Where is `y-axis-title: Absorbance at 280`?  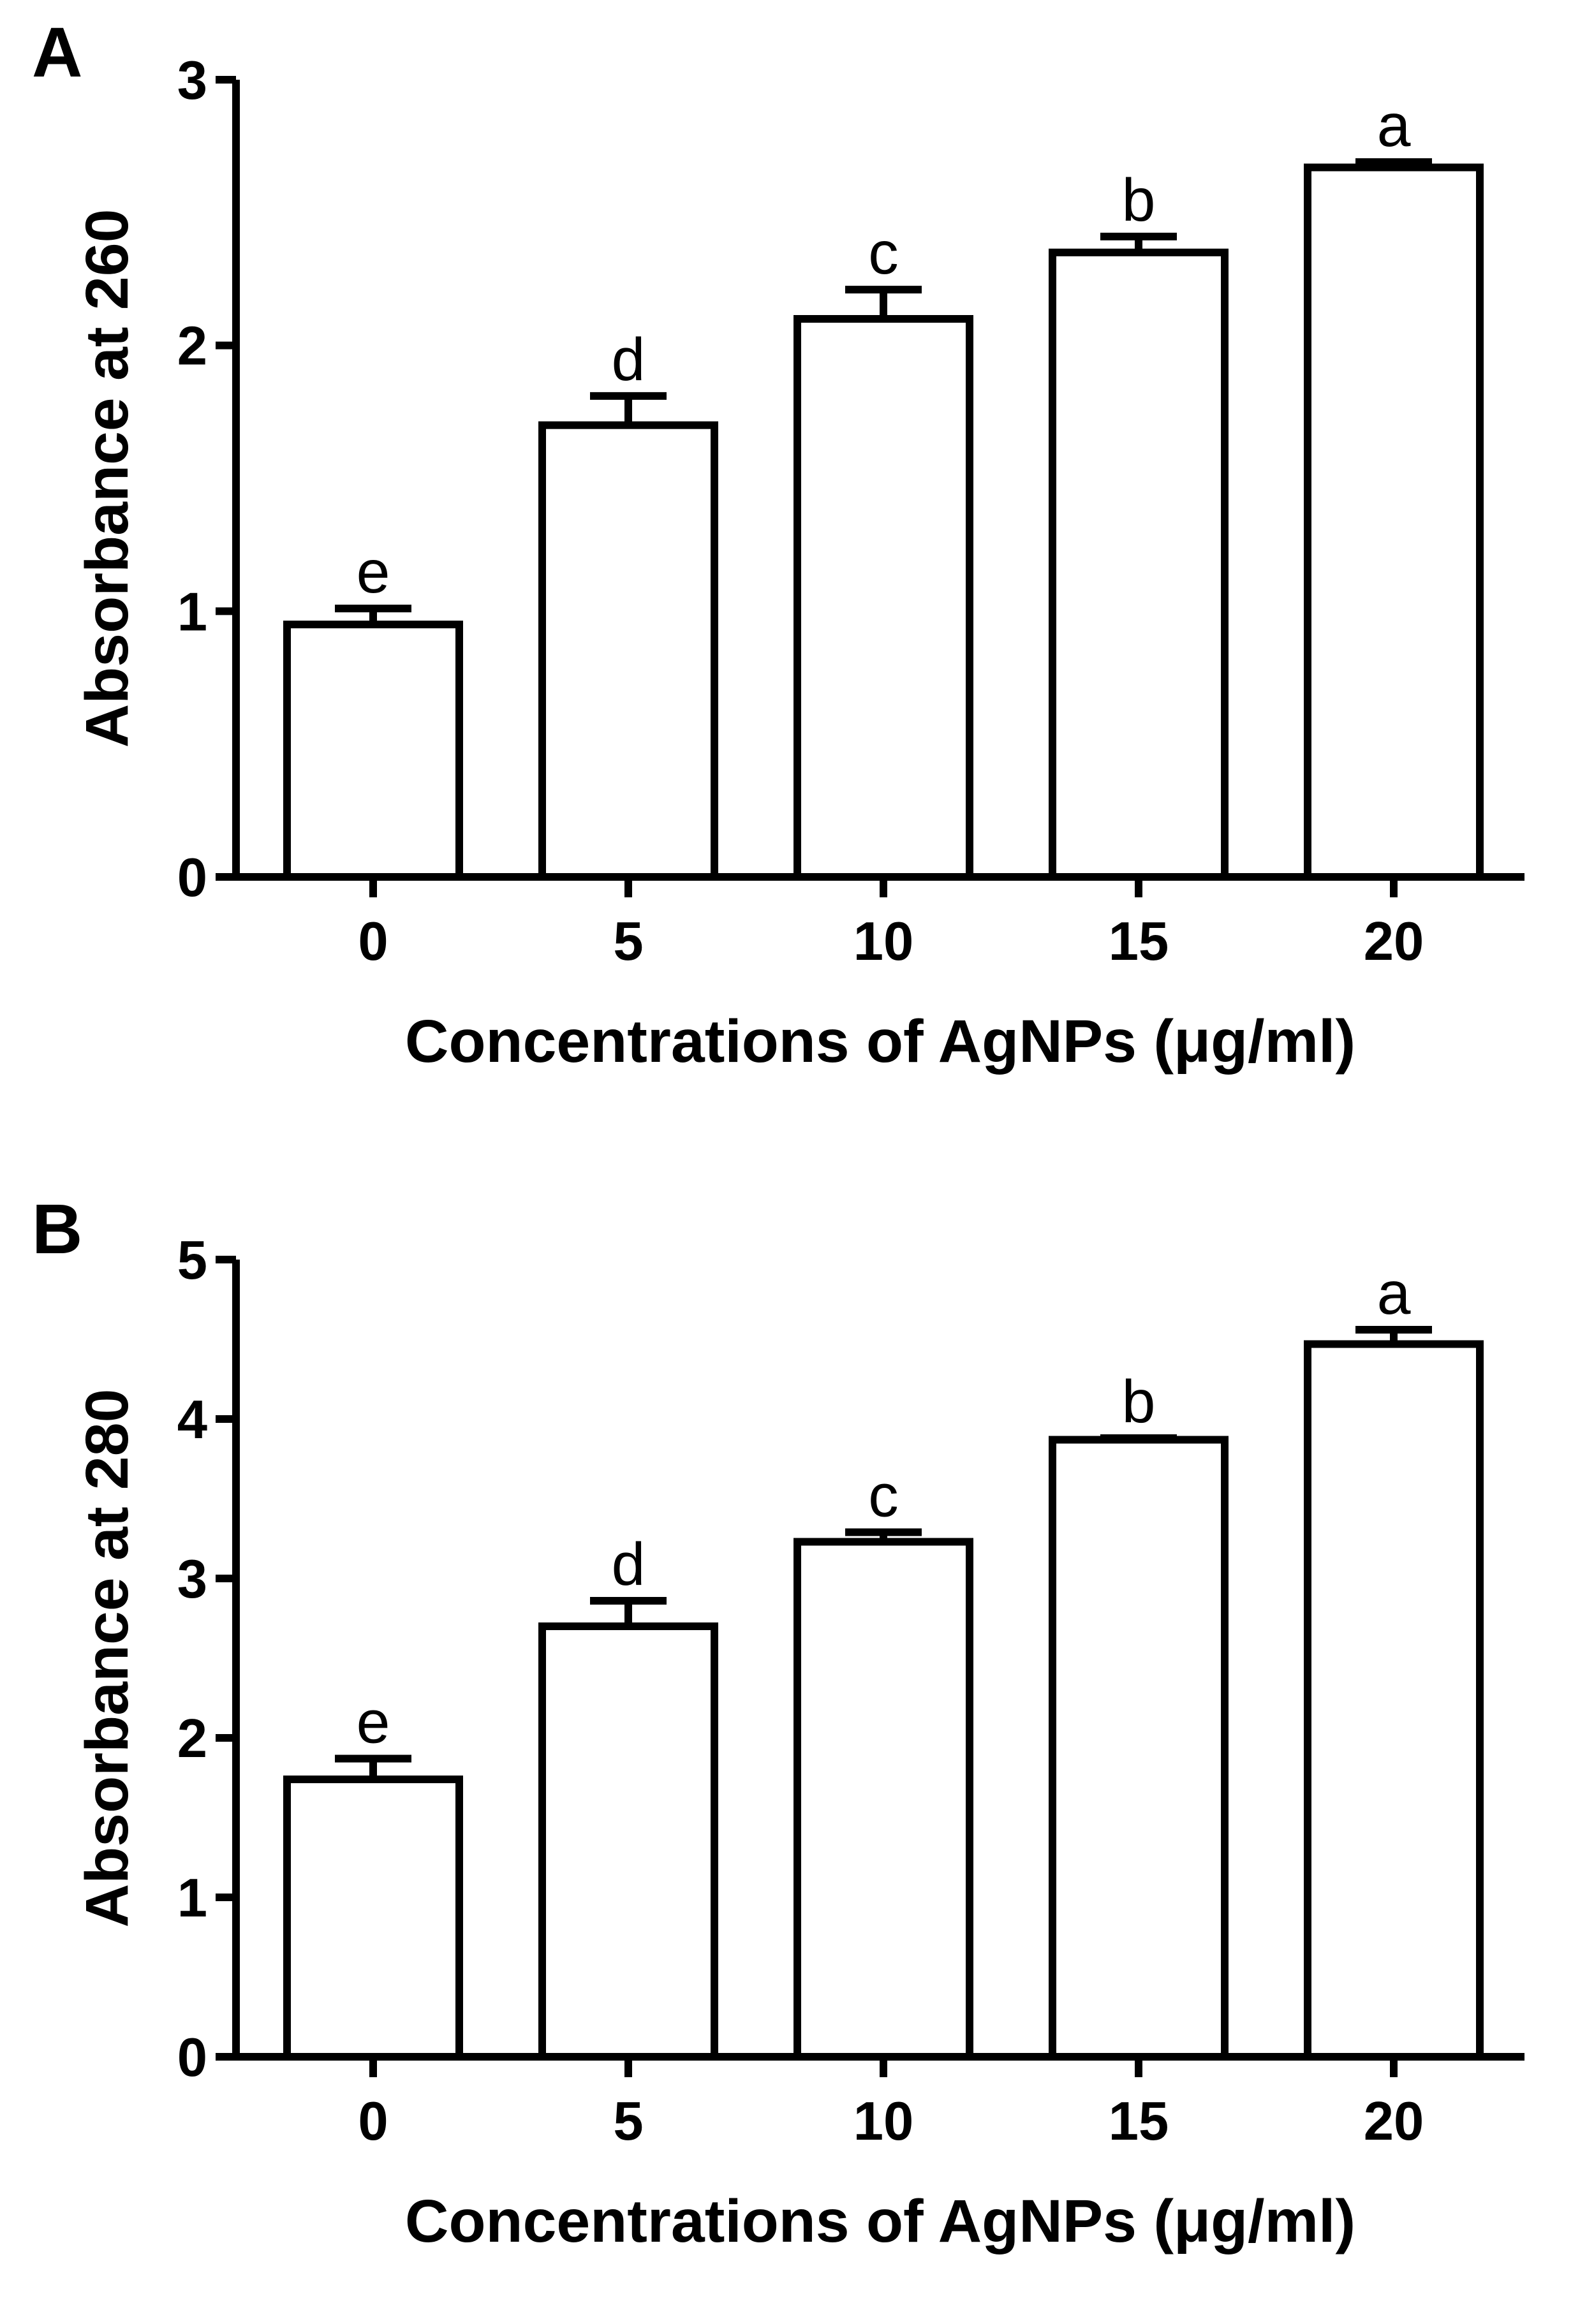 y-axis-title: Absorbance at 280 is located at coordinates (107, 1659).